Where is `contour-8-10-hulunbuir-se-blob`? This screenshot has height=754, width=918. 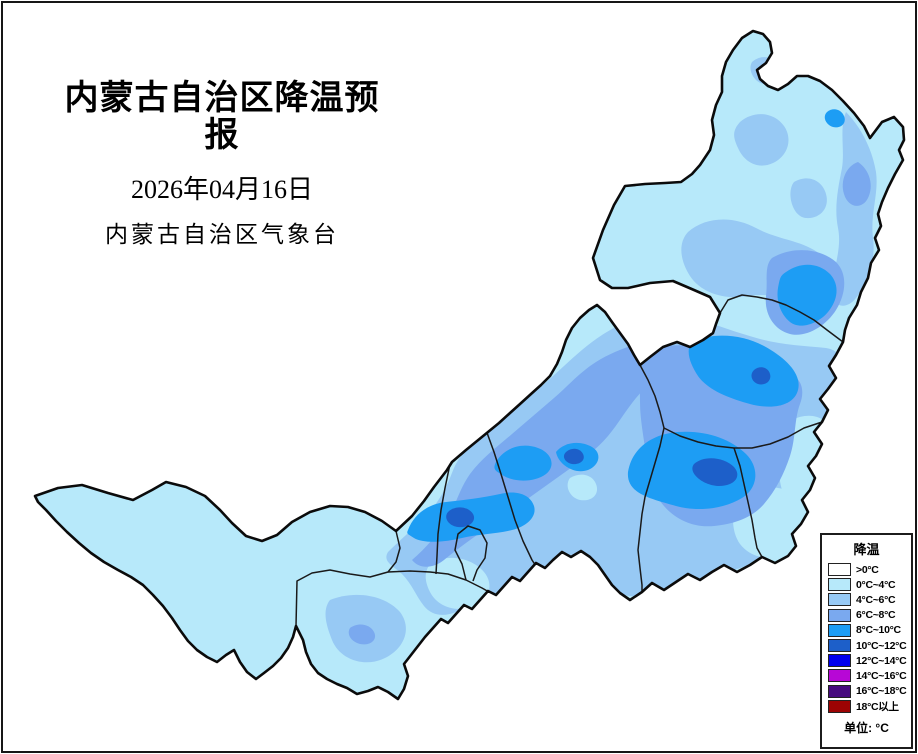
contour-8-10-hulunbuir-se-blob is located at coordinates (807, 295).